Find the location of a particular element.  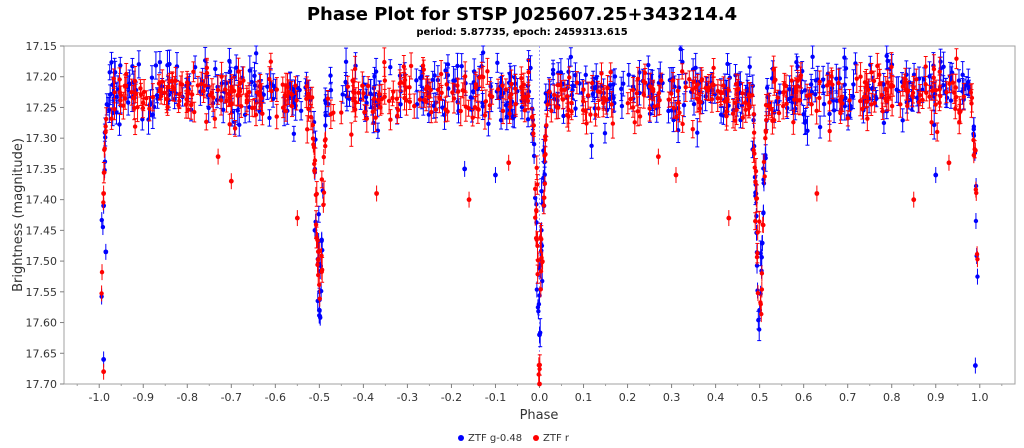

chart-title: Phase Plot for STSP J025607.25+343214.4 is located at coordinates (522, 14).